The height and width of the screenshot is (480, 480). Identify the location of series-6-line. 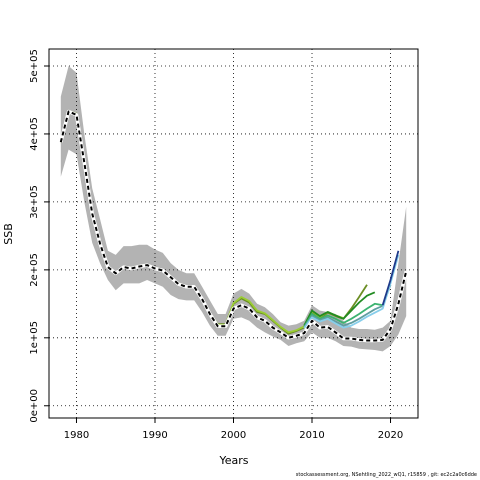
(390, 278).